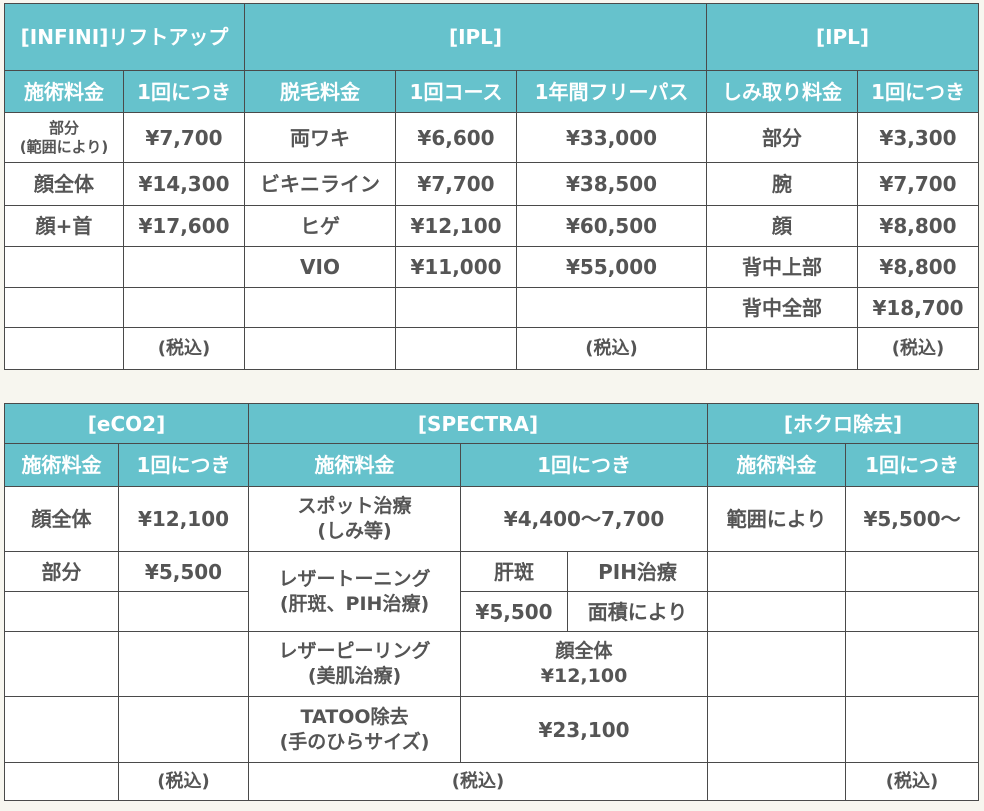 The width and height of the screenshot is (984, 811). Describe the element at coordinates (842, 37) in the screenshot. I see `group-title-ipl-spot: [IPL]` at that location.